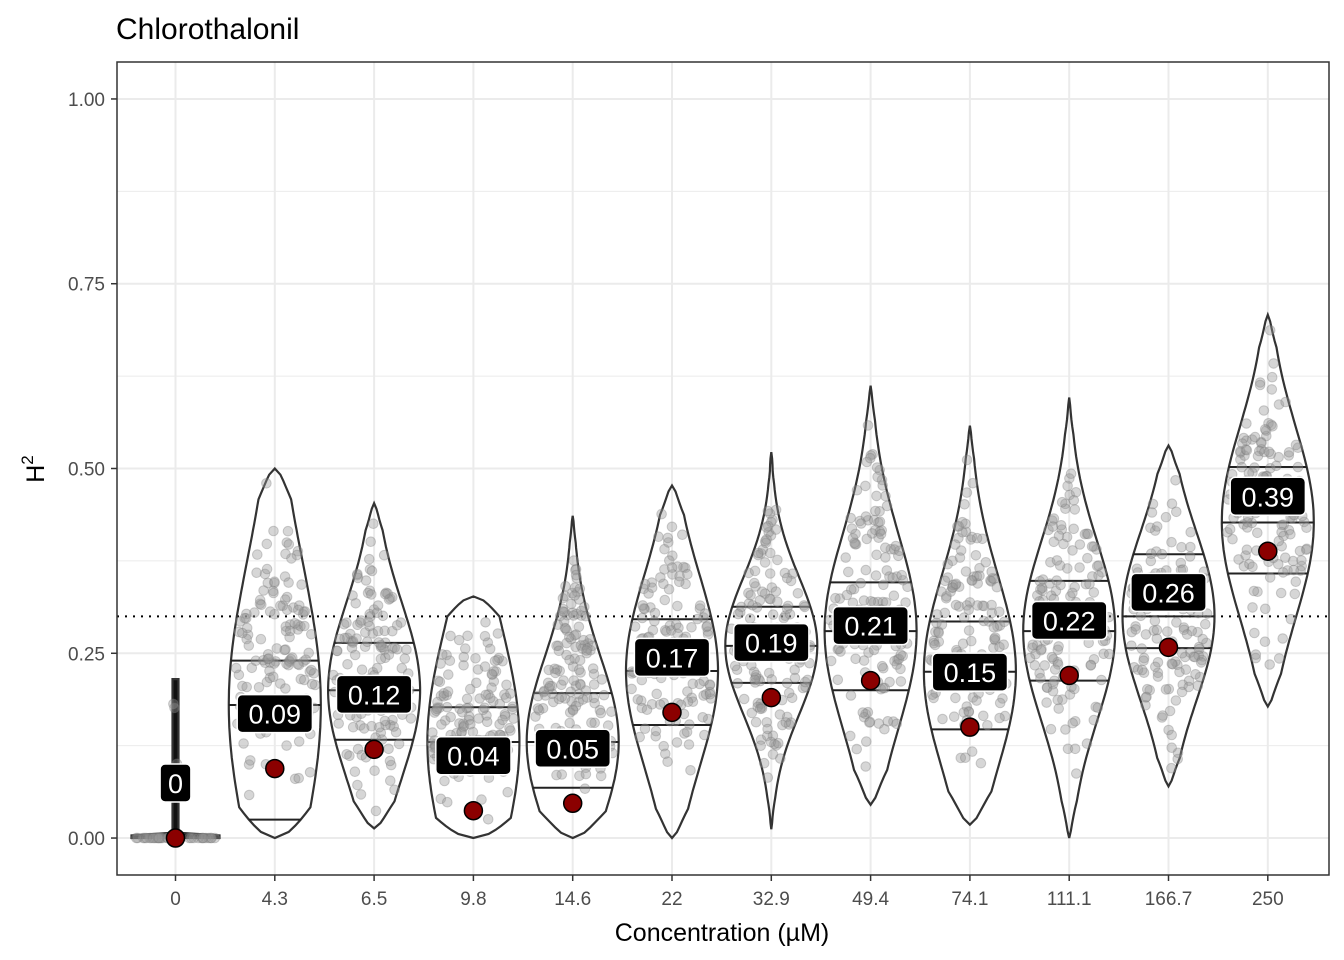  I want to click on mean-label-box, so click(275, 713).